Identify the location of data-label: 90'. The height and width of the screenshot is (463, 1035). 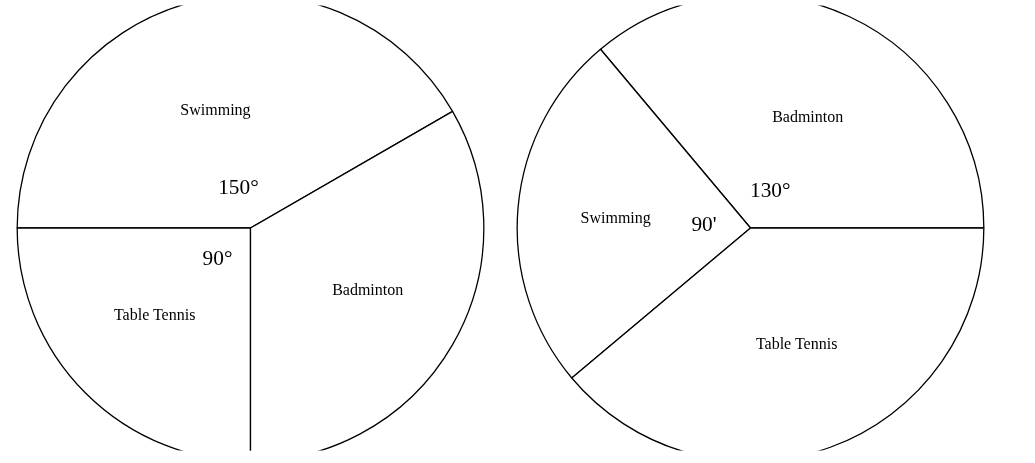
(704, 224).